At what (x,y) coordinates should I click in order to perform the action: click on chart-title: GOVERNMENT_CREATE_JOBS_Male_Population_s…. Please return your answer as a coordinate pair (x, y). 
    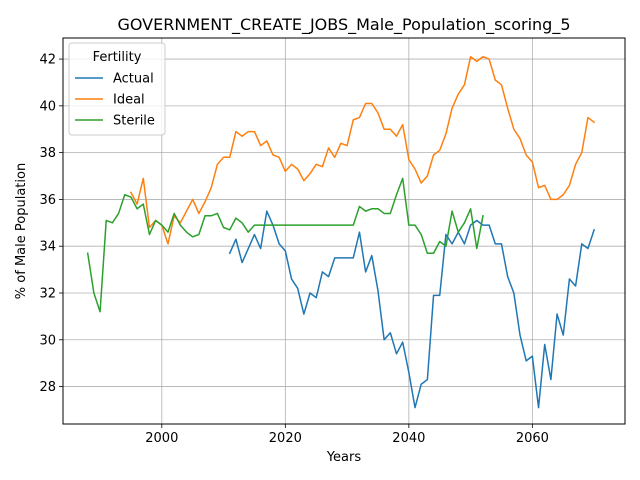
    Looking at the image, I should click on (343, 25).